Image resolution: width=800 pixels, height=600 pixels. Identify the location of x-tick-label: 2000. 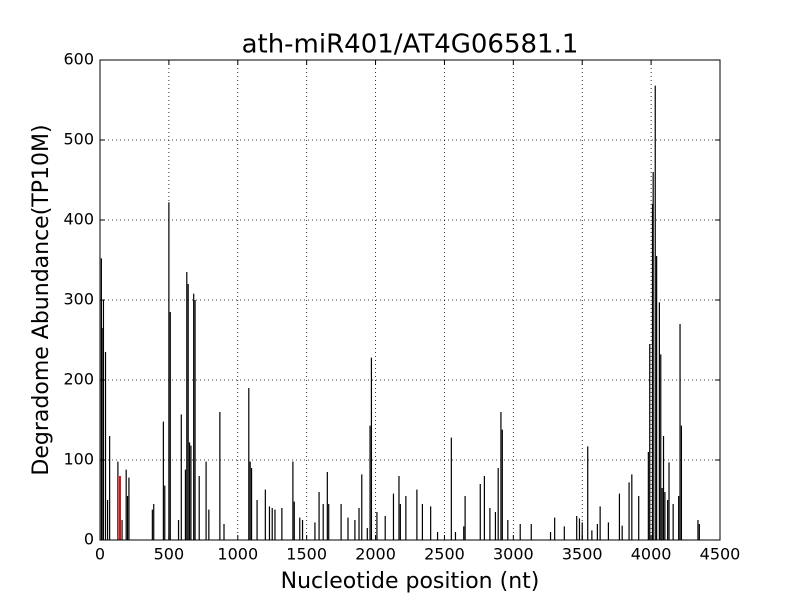
(375, 554).